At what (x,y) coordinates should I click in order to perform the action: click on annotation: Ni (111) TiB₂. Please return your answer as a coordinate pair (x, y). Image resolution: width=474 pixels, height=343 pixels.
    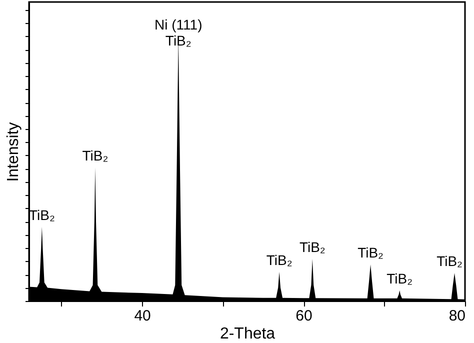
    Looking at the image, I should click on (178, 32).